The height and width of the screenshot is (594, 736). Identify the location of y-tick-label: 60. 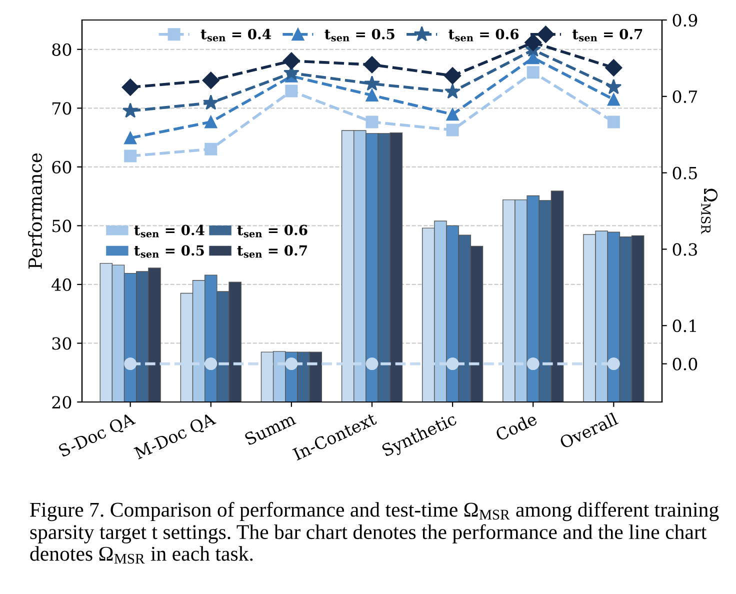
(62, 167).